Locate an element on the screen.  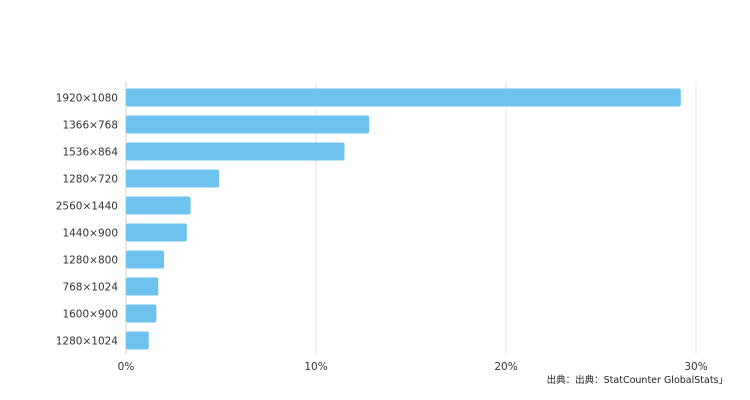
category-label: 1280×720 is located at coordinates (90, 180).